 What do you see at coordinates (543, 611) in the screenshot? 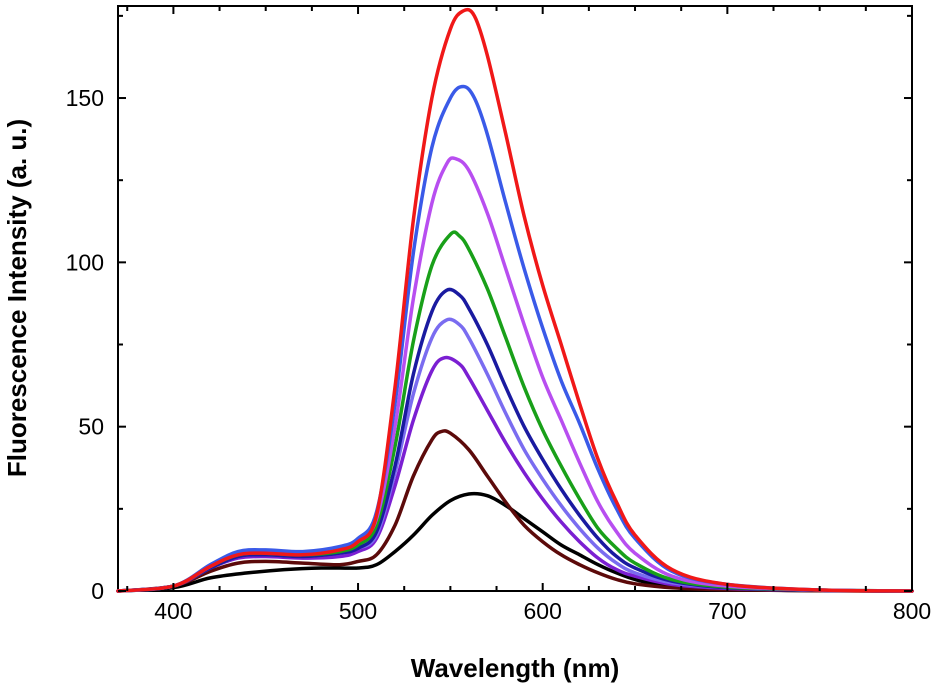
I see `x-tick-label: 600` at bounding box center [543, 611].